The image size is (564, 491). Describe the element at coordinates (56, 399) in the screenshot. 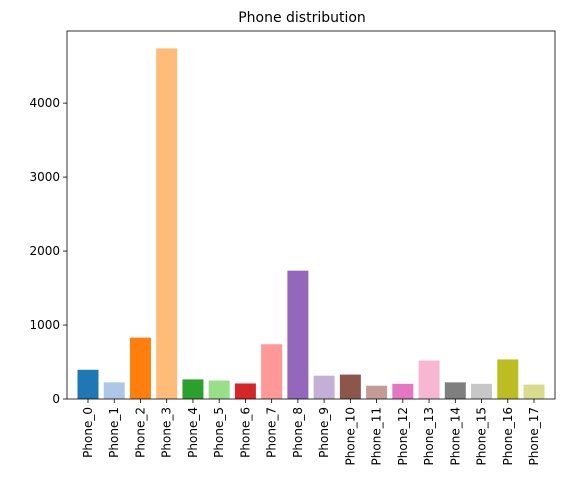

I see `y-tick-label: 0` at that location.